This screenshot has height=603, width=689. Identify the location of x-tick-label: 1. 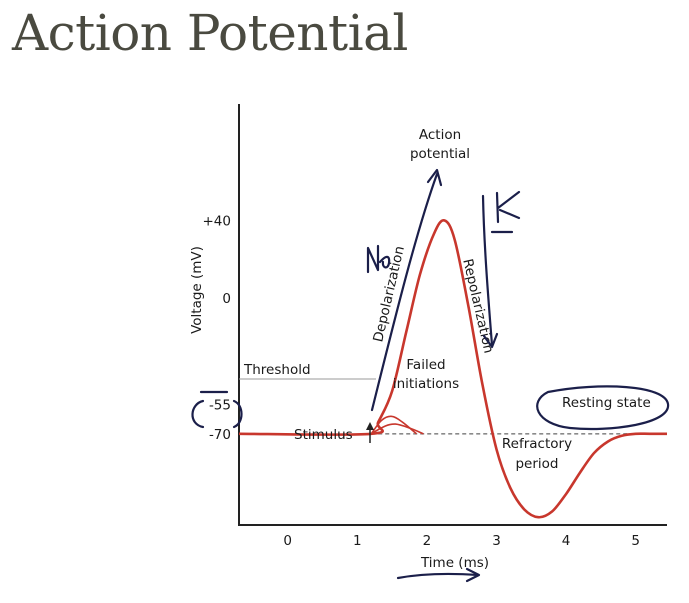
(357, 541).